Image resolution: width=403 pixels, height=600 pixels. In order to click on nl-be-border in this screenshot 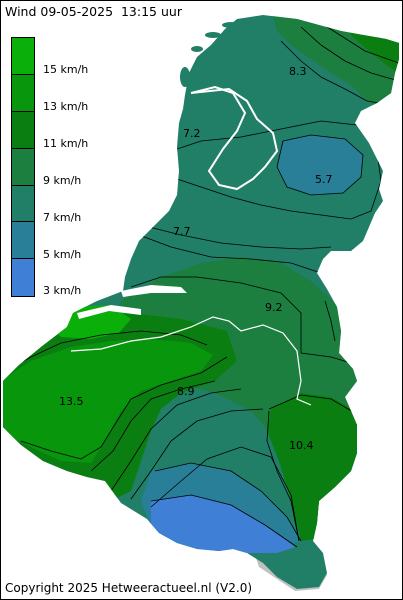, I will do `click(191, 361)`.